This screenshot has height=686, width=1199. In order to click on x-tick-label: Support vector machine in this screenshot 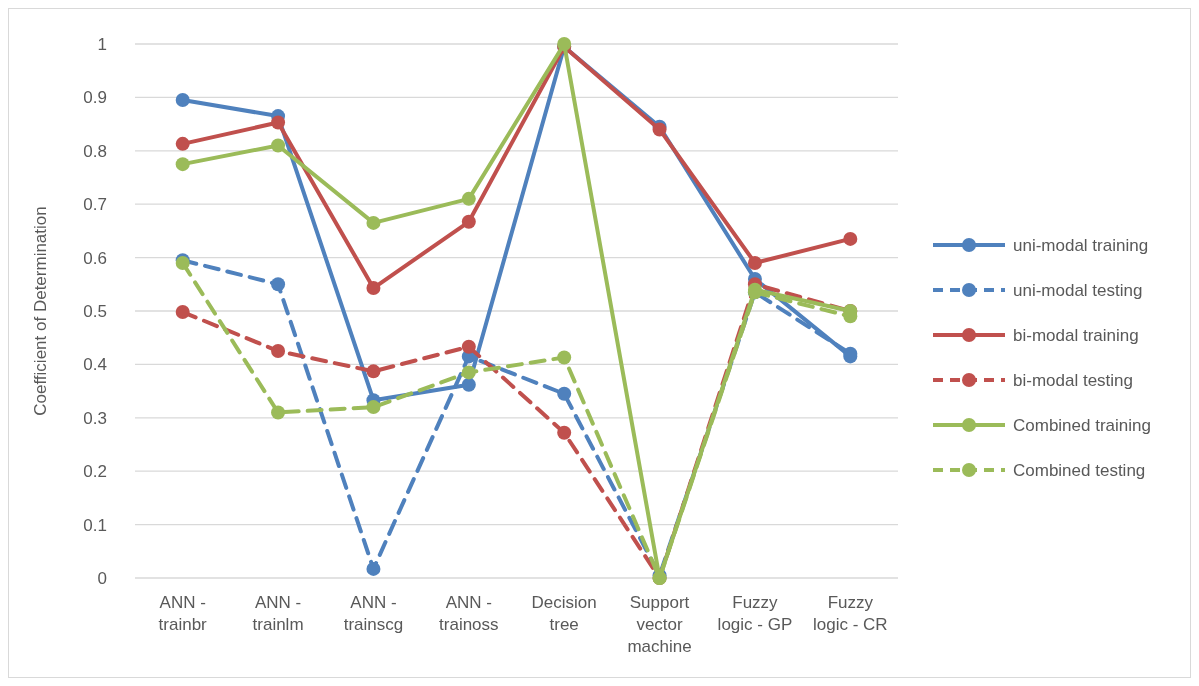, I will do `click(659, 624)`.